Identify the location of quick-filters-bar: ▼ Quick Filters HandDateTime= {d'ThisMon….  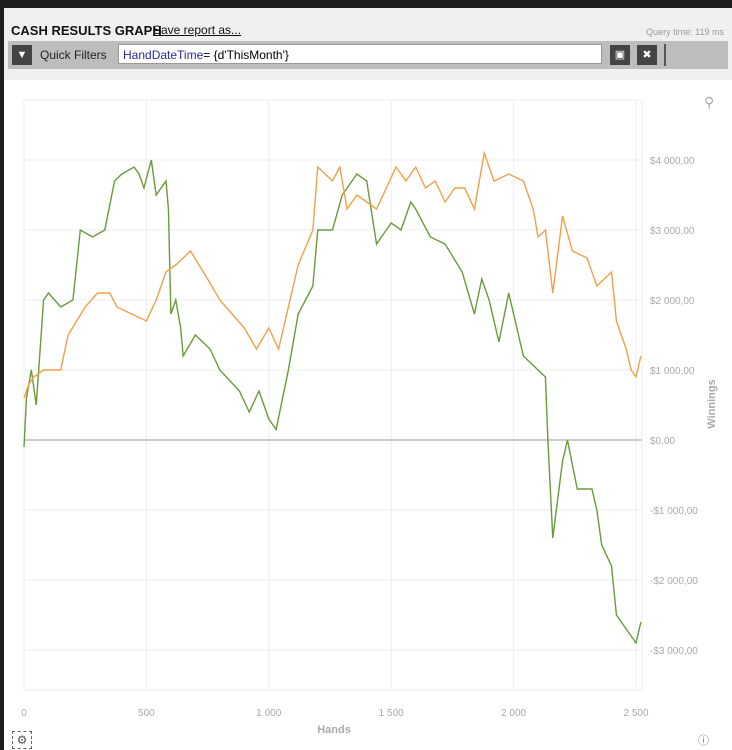
(368, 55).